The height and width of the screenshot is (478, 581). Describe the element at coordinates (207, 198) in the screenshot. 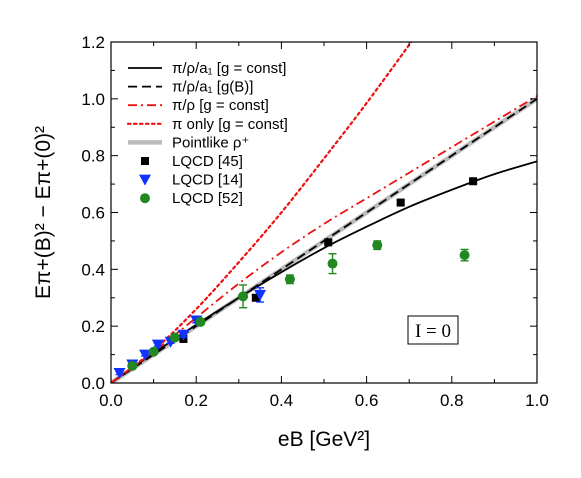

I see `legend-label-7: LQCD [52]` at that location.